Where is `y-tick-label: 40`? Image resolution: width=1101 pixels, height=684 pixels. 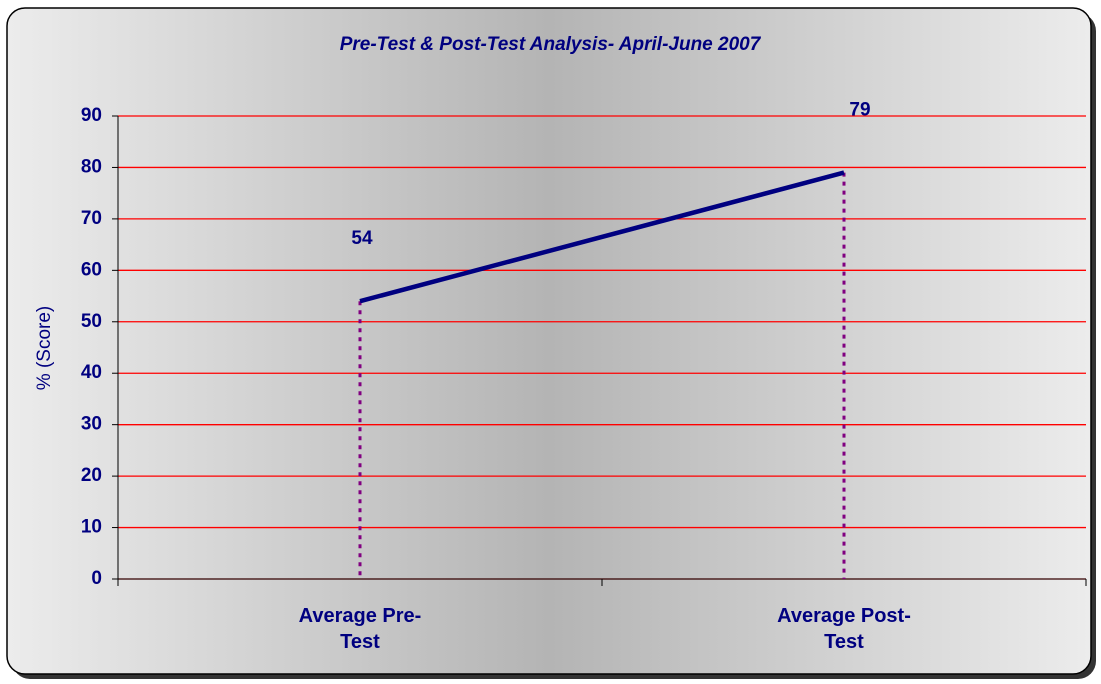
y-tick-label: 40 is located at coordinates (91, 372).